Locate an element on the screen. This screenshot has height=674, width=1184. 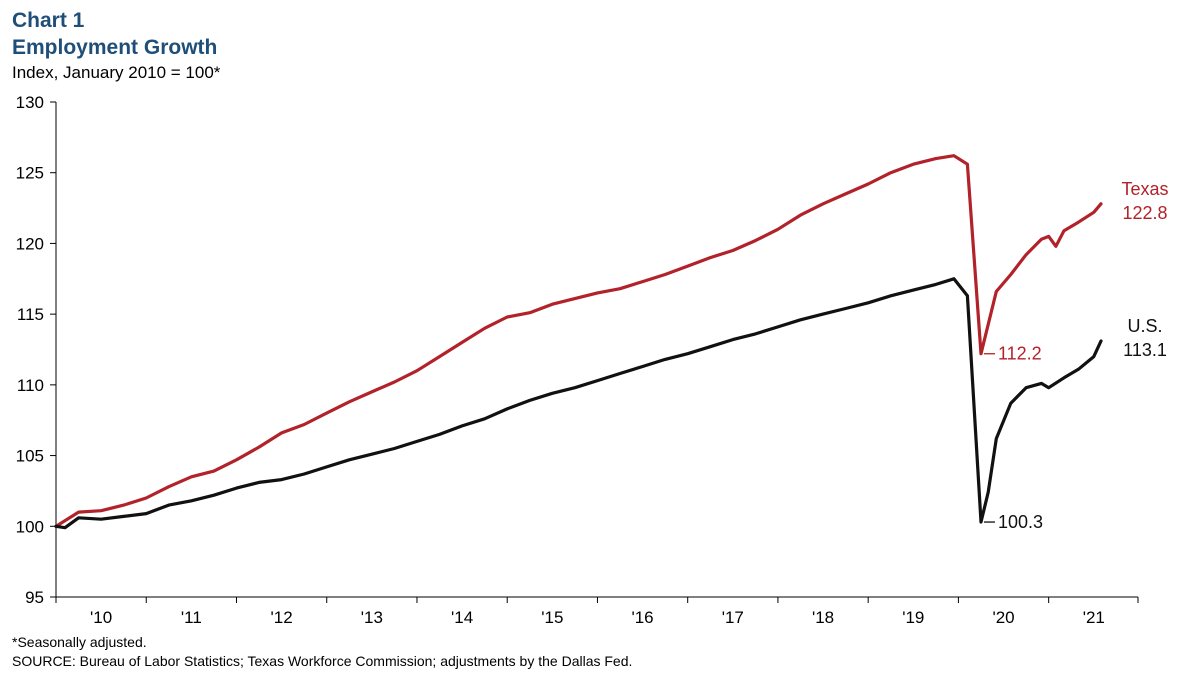
chart-subtitle: Index, January 2010 = 100* is located at coordinates (116, 72).